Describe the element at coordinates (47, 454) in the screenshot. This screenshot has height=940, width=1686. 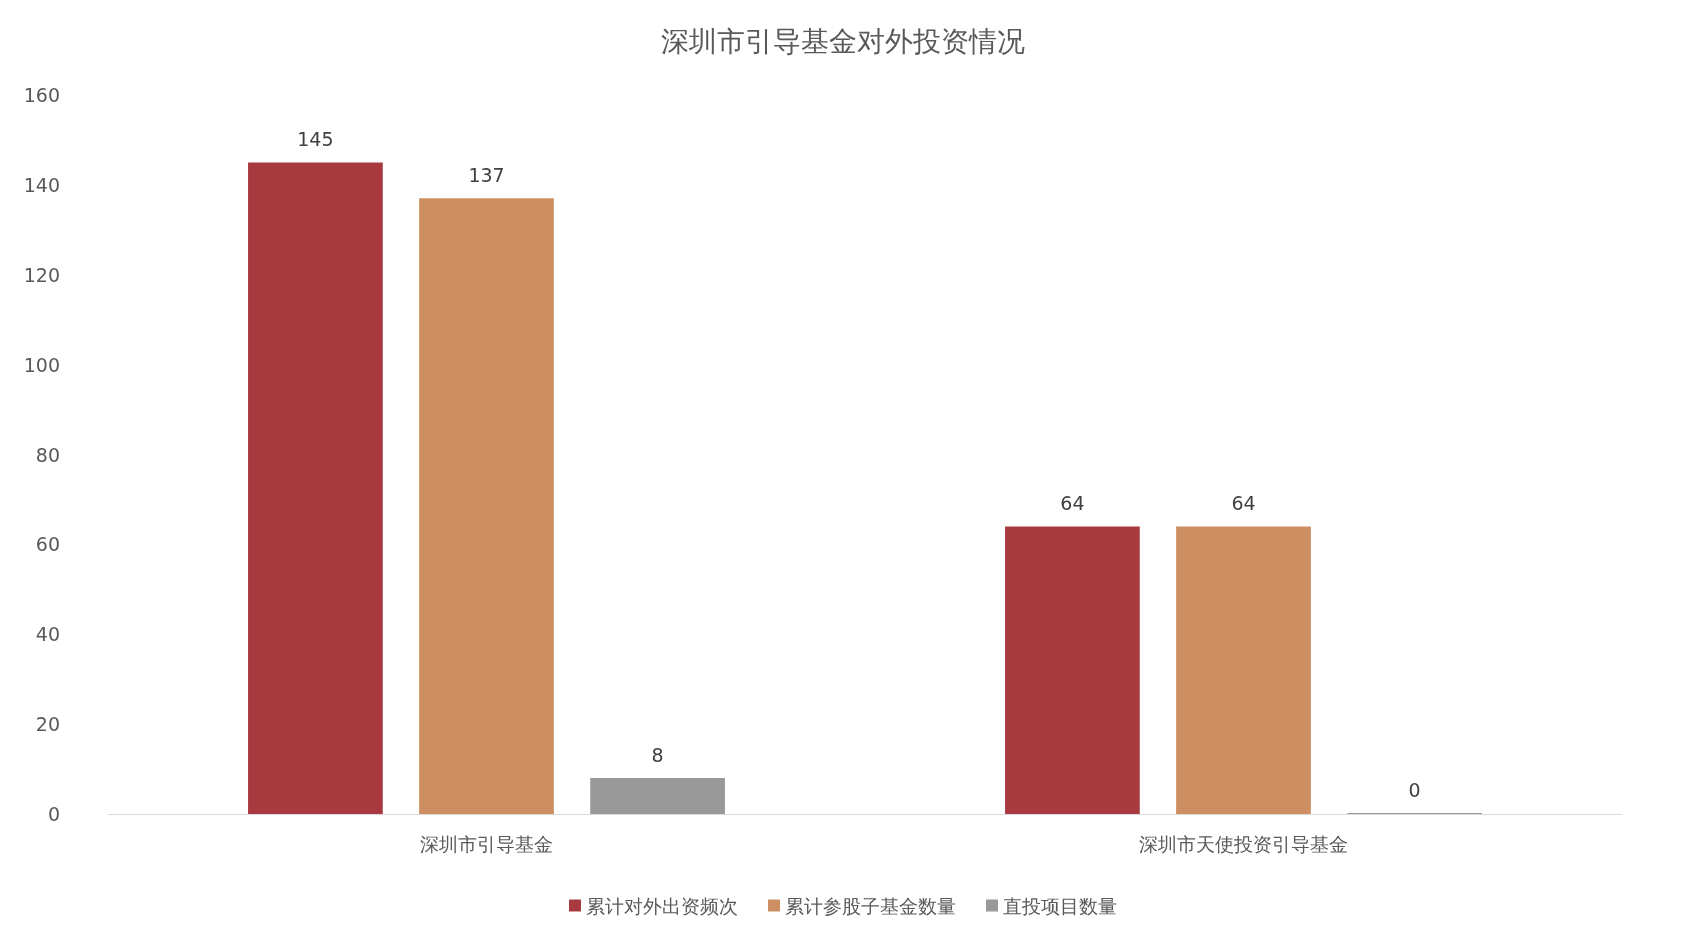
I see `y-tick-label: 80` at that location.